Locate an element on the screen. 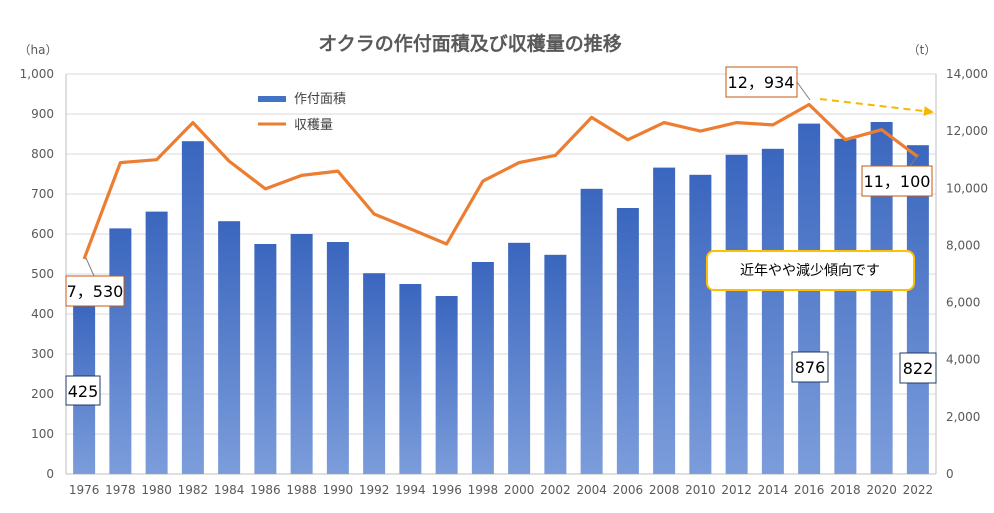  annotation-text: 近年やや減少傾向です is located at coordinates (810, 270).